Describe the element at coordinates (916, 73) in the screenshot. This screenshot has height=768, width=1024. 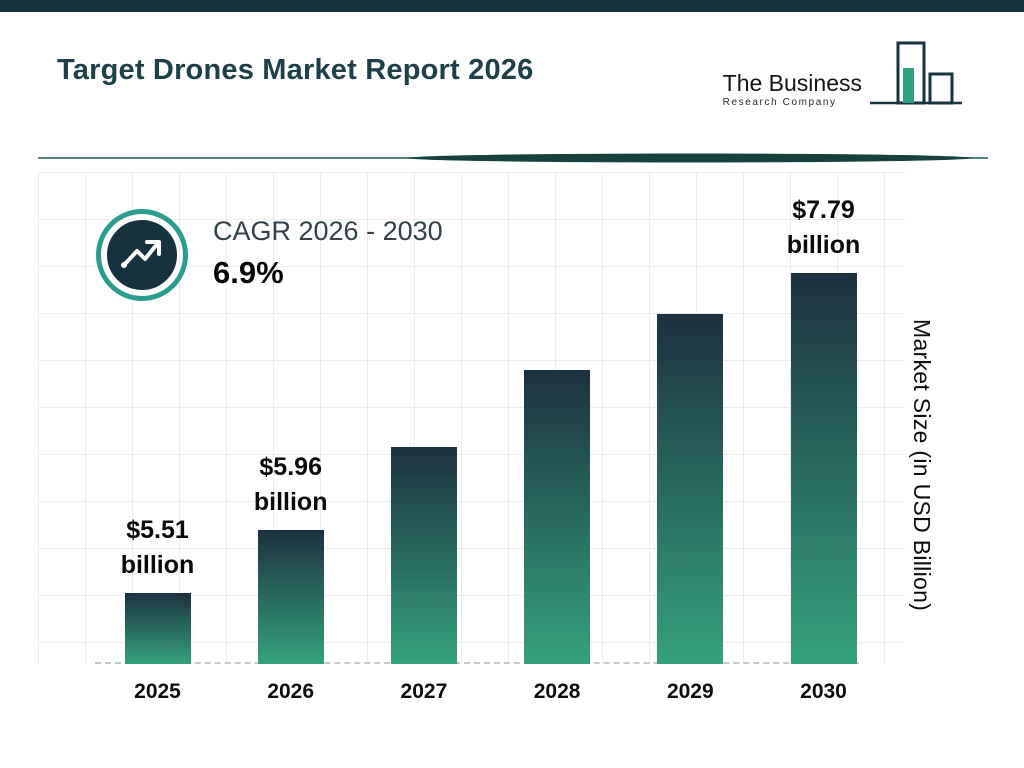
I see `bar-chart-logo-icon` at that location.